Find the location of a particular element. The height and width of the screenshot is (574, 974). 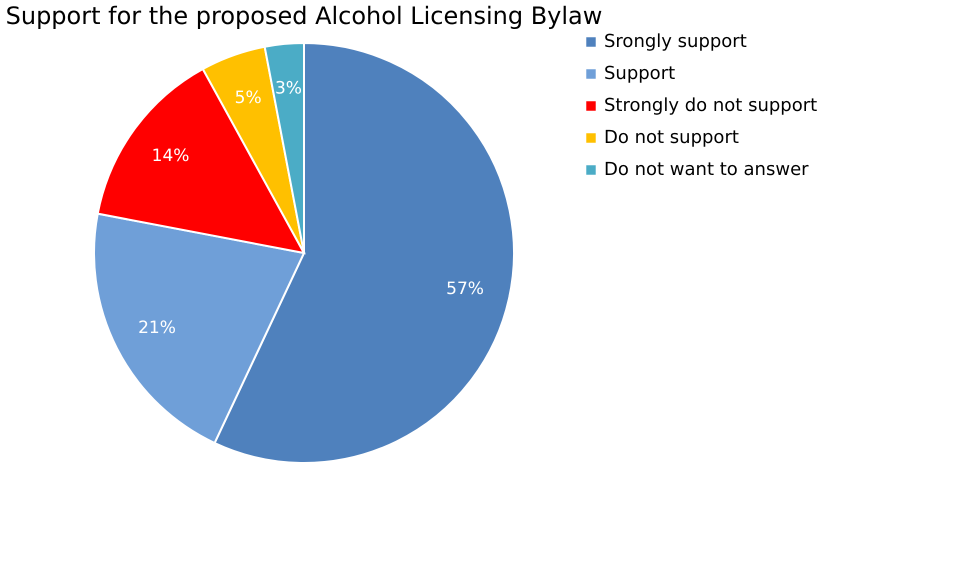

legend-label: Do not support is located at coordinates (671, 137).